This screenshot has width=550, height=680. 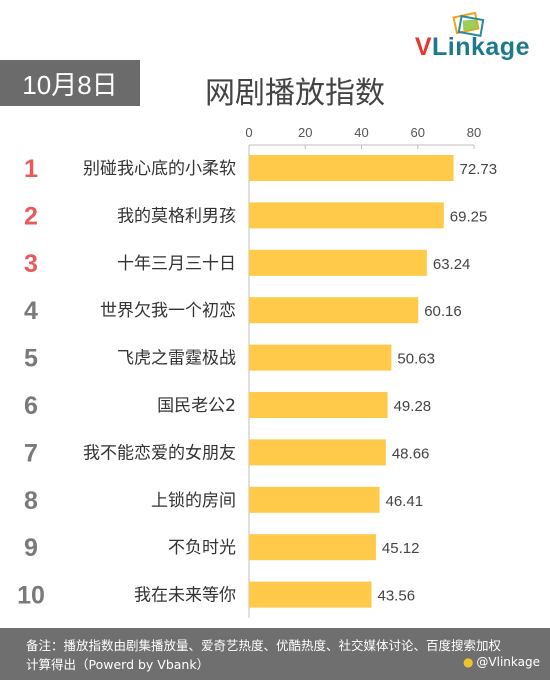 I want to click on footer-handle: ● @Vlinkage, so click(x=501, y=662).